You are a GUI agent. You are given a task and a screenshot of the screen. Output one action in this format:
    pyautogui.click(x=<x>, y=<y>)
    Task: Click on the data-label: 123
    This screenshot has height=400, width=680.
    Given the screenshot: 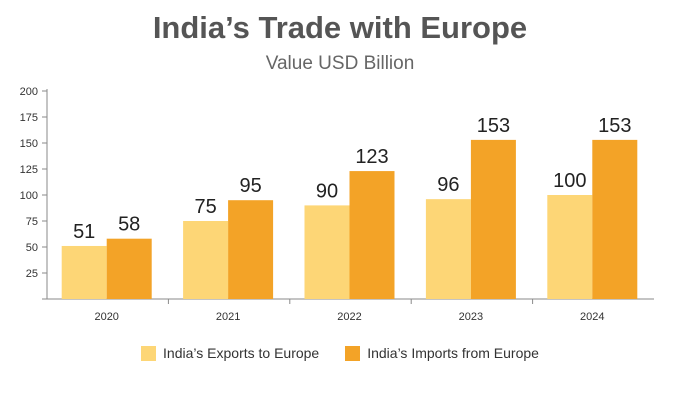 What is the action you would take?
    pyautogui.click(x=371, y=157)
    